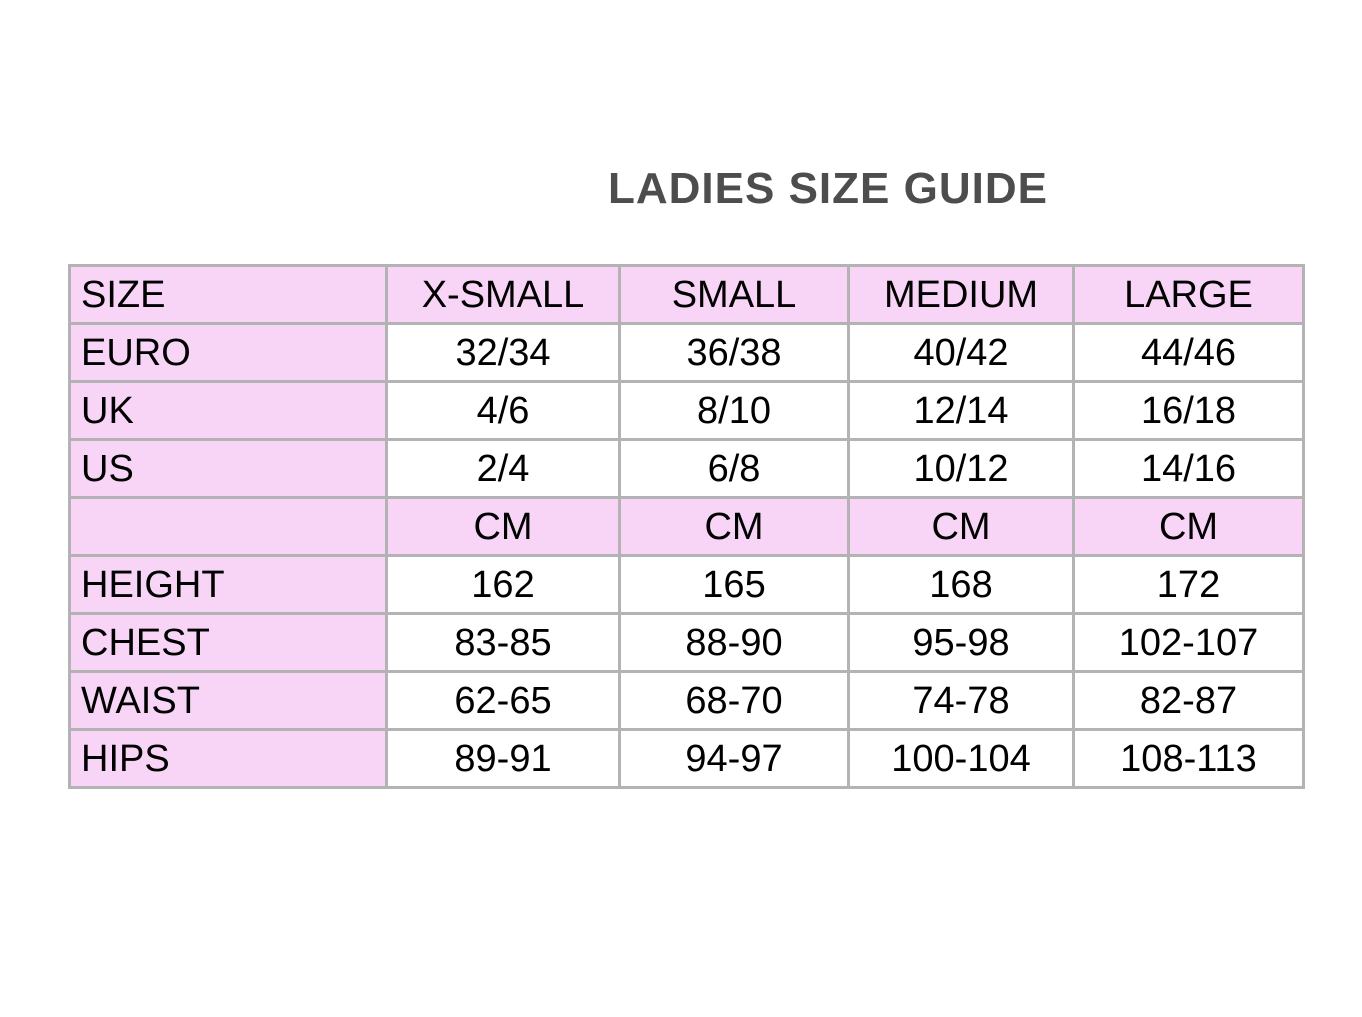 The height and width of the screenshot is (1017, 1362). Describe the element at coordinates (228, 468) in the screenshot. I see `row-label-us: US` at that location.